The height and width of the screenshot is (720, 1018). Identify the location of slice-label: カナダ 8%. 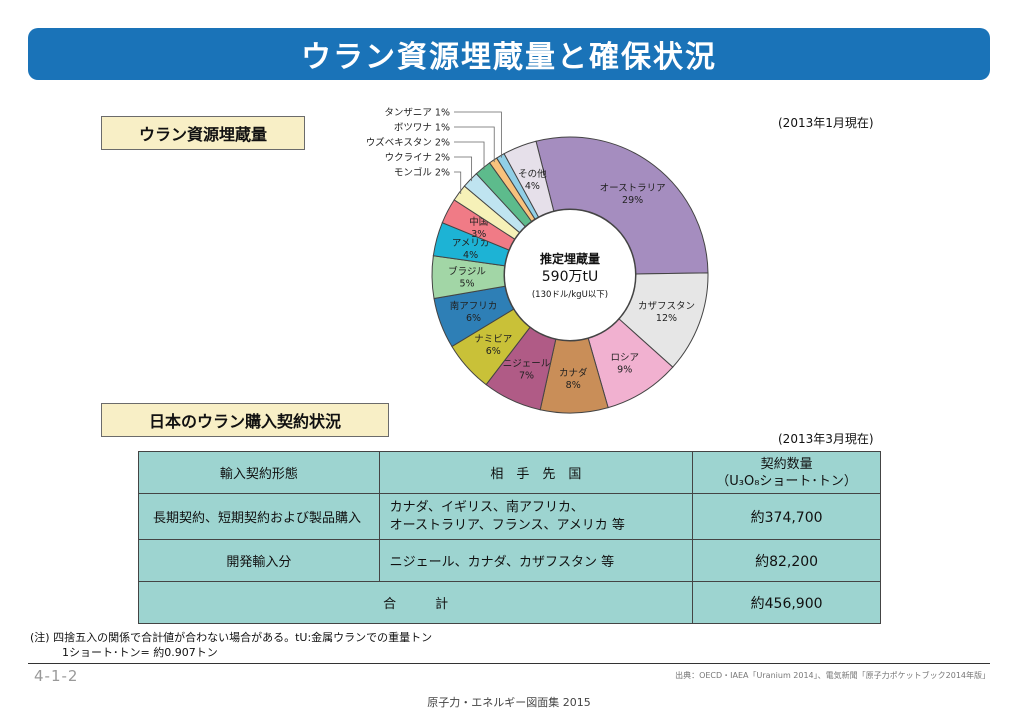
(573, 379).